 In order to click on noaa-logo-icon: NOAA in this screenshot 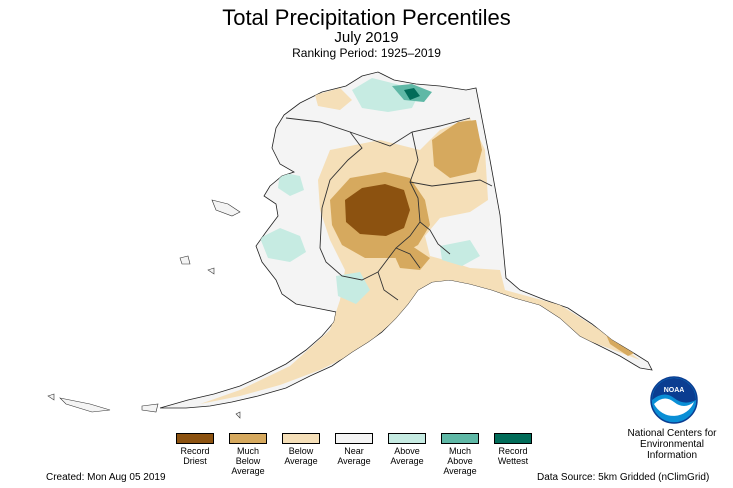, I will do `click(674, 400)`.